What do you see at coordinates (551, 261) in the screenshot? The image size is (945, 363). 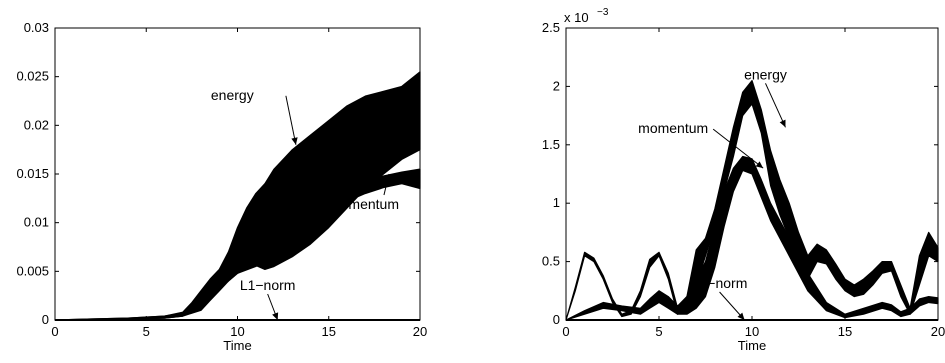 I see `y-tick-label: 0.5` at bounding box center [551, 261].